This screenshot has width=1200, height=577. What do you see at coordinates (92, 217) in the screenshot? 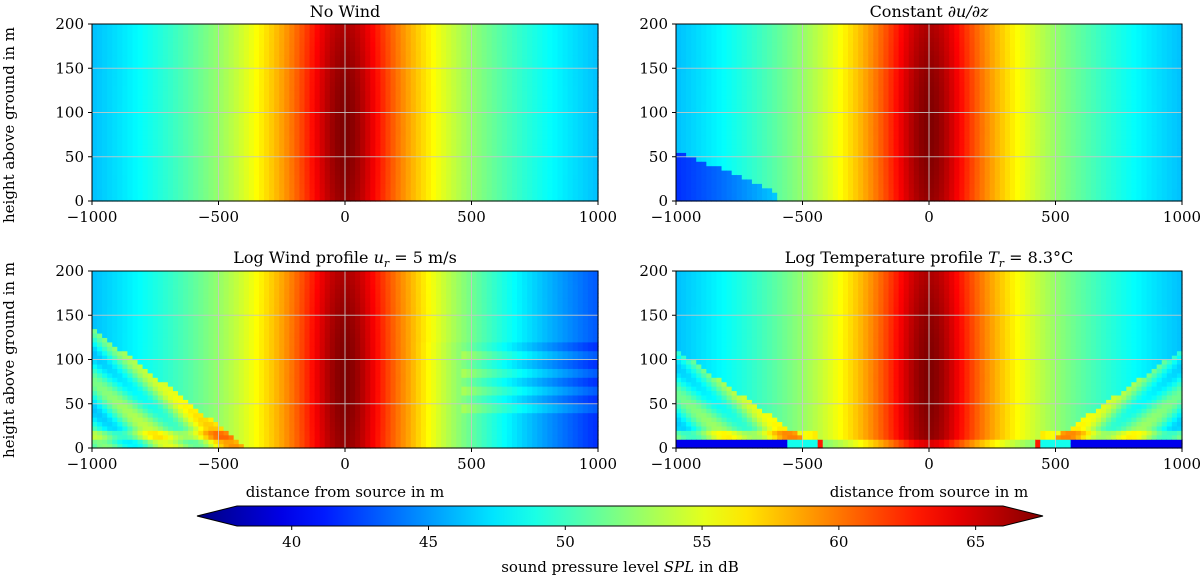
I see `xtick-label: −1000` at bounding box center [92, 217].